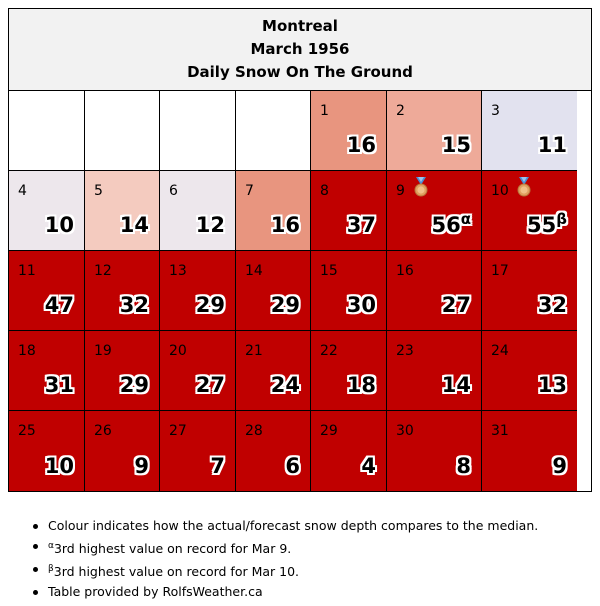 Image resolution: width=600 pixels, height=606 pixels. I want to click on beta-note: β3rd highest value on record for Mar 10., so click(285, 570).